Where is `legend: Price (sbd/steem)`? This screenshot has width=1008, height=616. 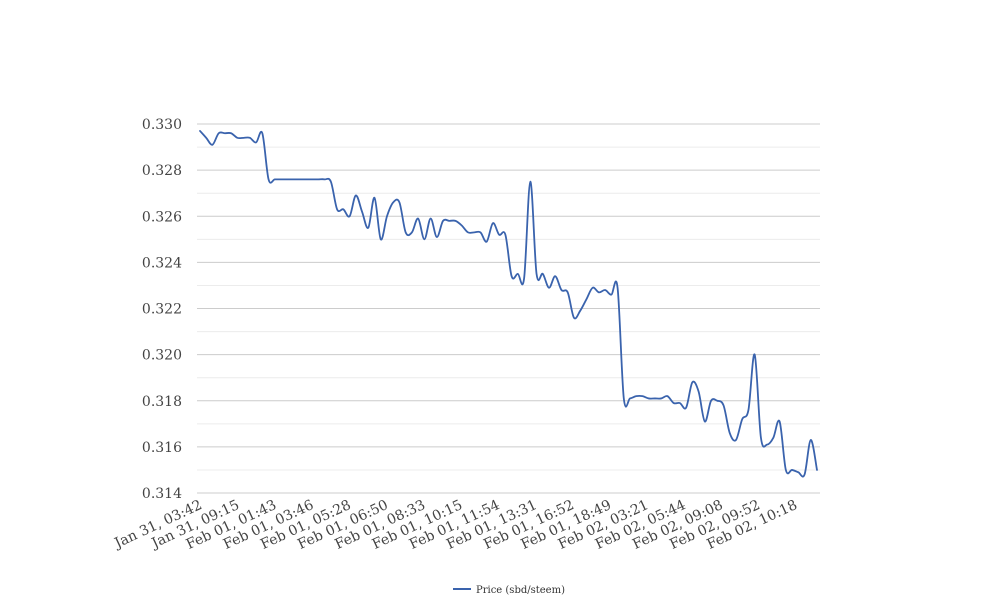
legend: Price (sbd/steem) is located at coordinates (509, 590).